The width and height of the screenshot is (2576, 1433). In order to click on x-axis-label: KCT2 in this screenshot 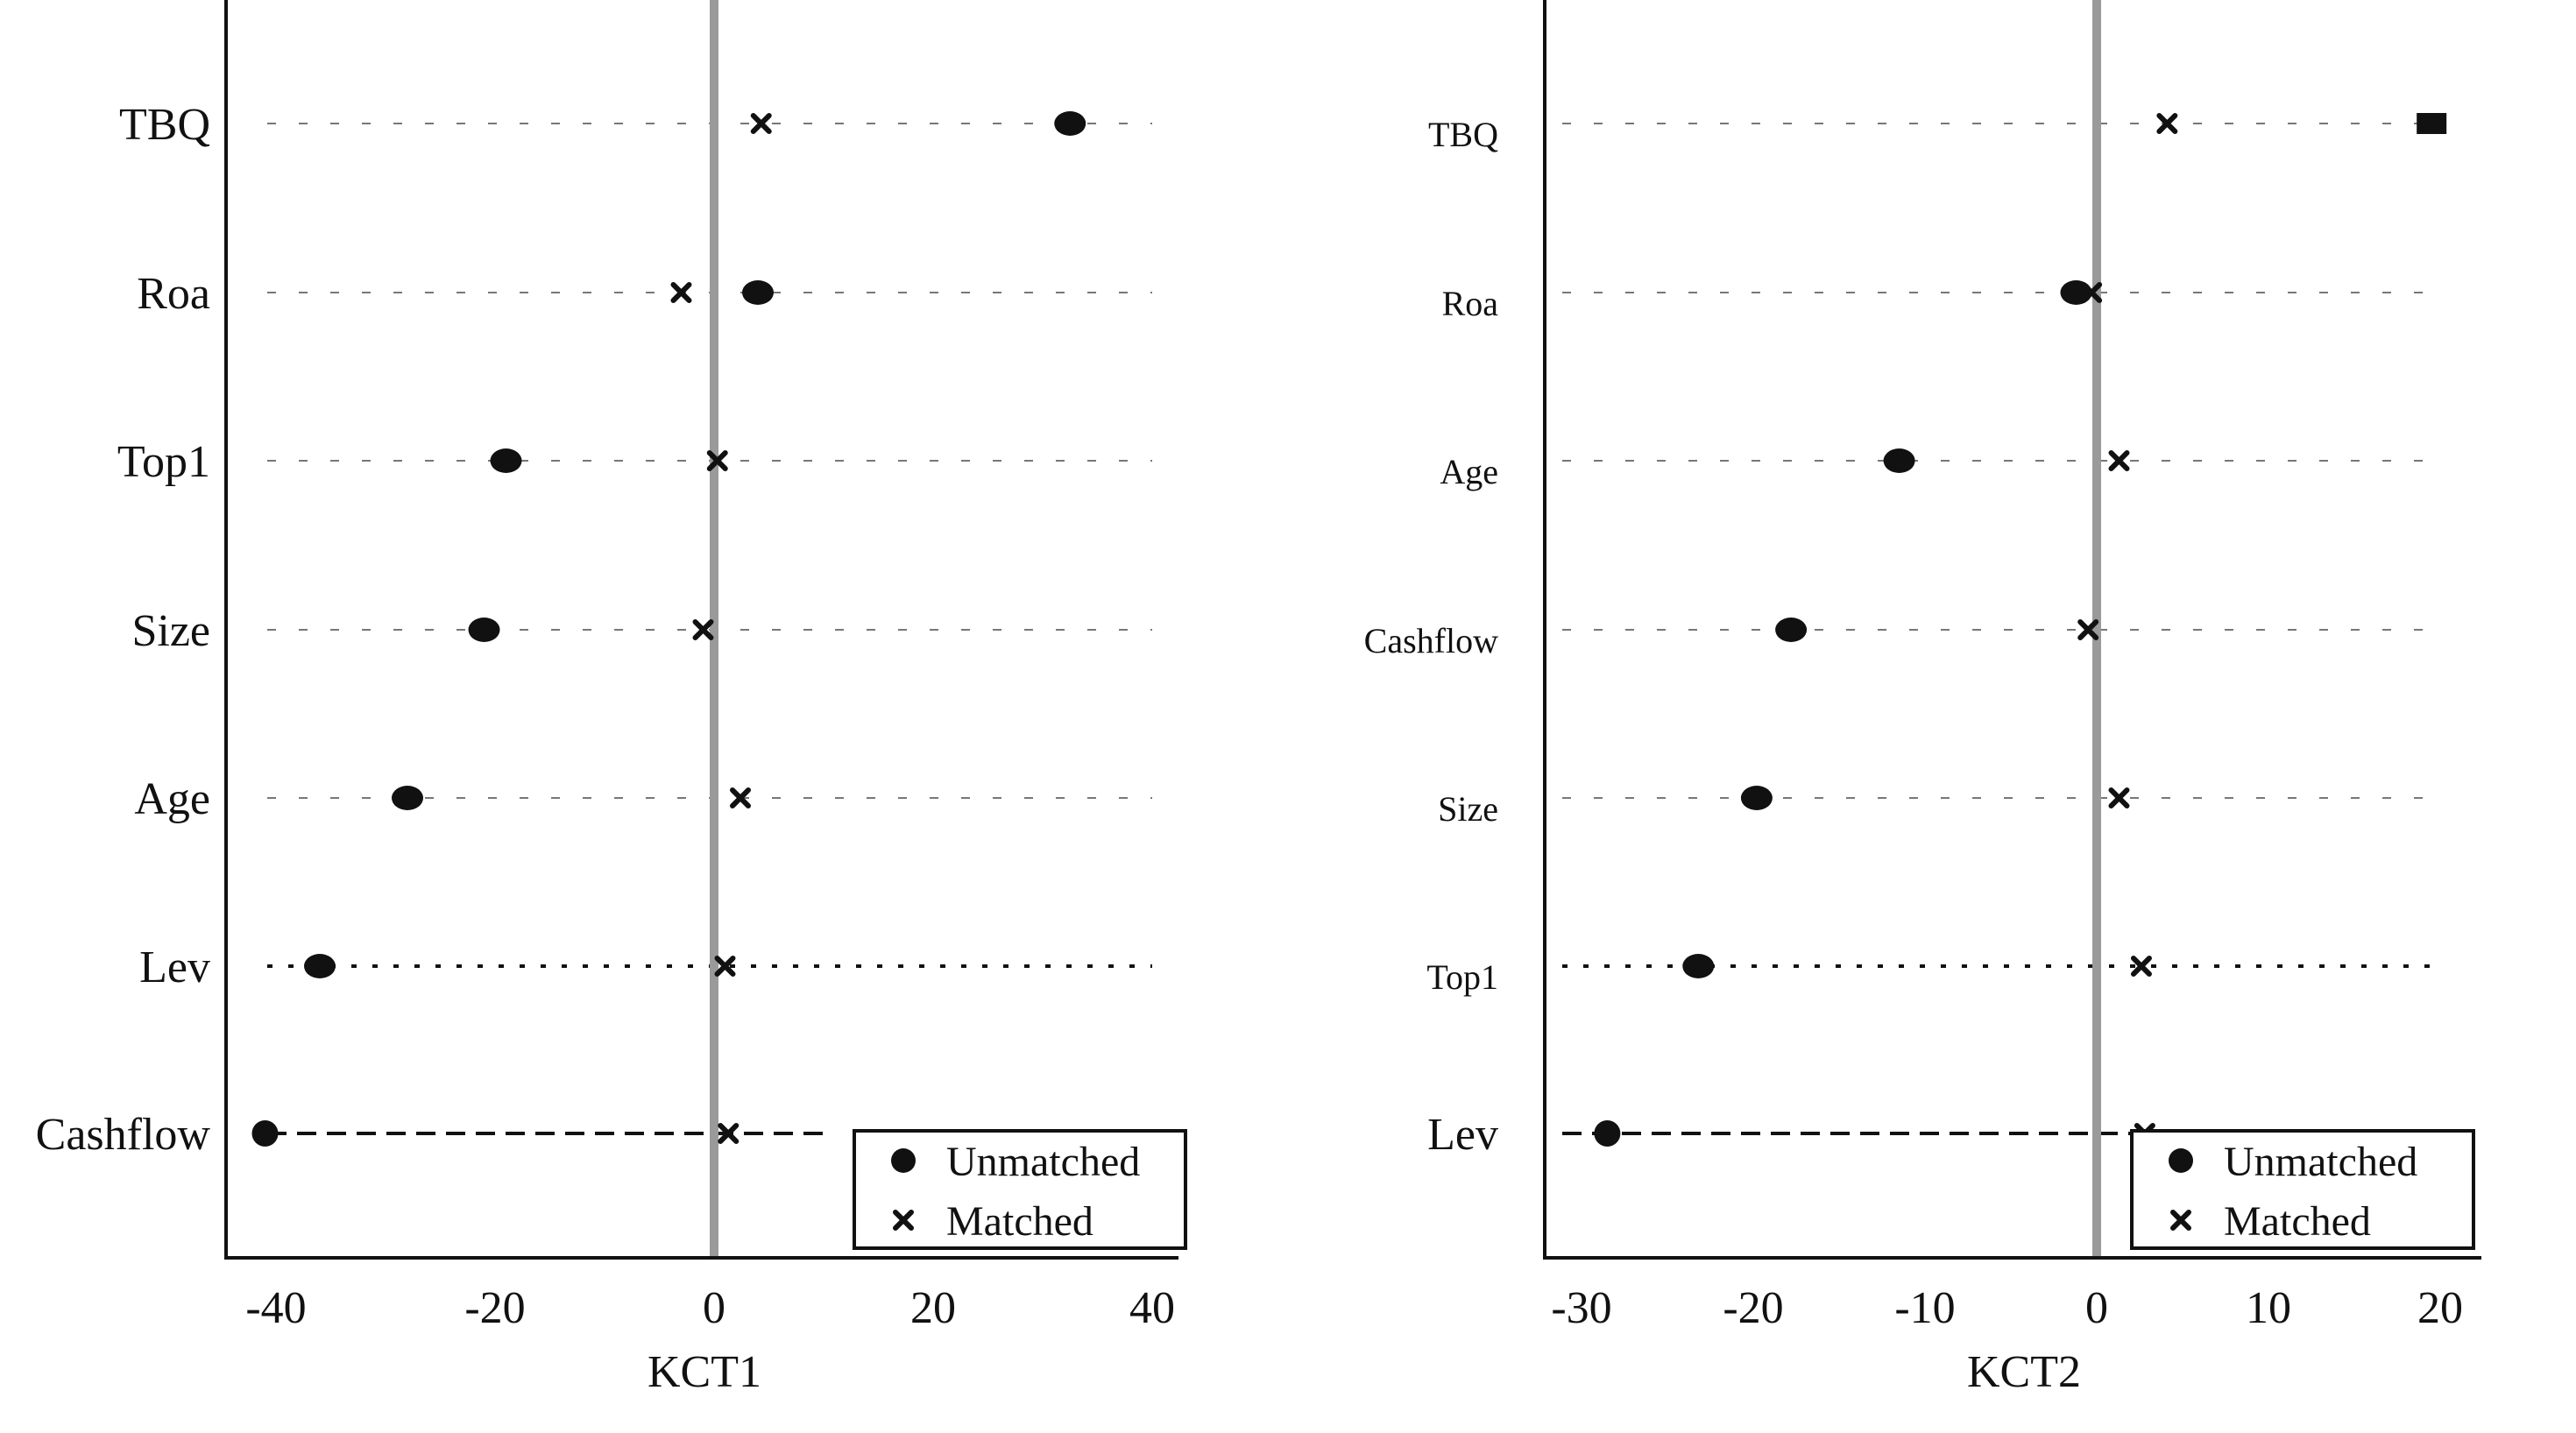, I will do `click(2024, 1372)`.